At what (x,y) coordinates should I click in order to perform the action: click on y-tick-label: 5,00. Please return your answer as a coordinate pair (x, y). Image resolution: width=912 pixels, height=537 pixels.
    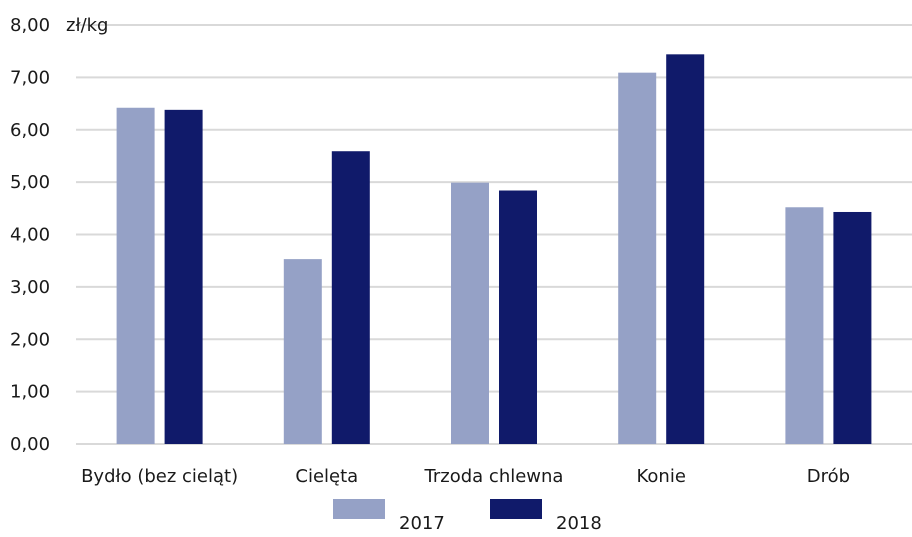
    Looking at the image, I should click on (30, 182).